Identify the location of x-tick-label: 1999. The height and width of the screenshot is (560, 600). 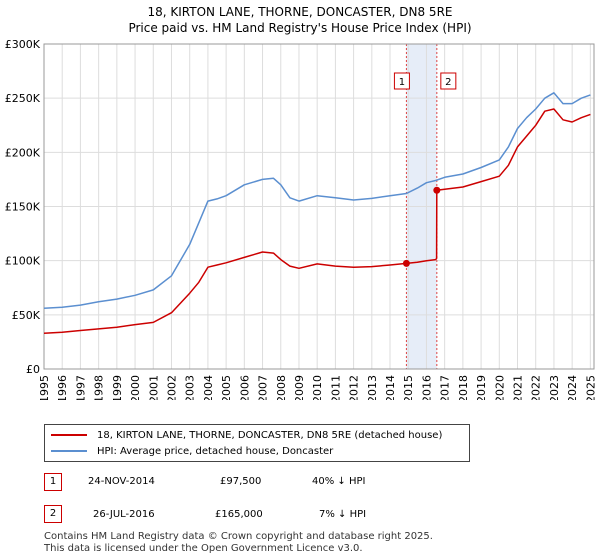
(117, 387).